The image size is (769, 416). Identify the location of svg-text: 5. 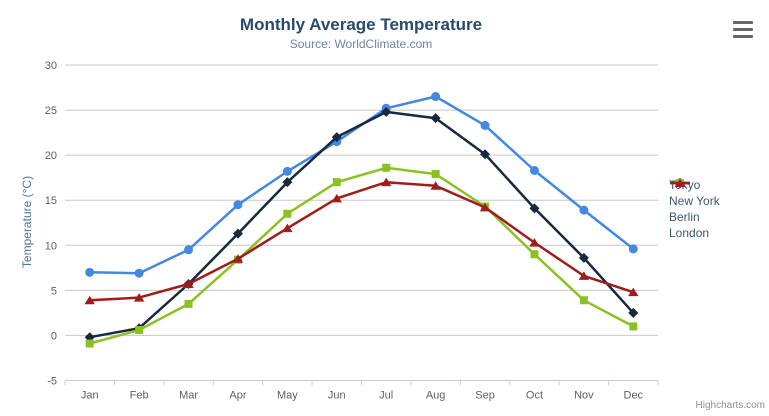
(54, 291).